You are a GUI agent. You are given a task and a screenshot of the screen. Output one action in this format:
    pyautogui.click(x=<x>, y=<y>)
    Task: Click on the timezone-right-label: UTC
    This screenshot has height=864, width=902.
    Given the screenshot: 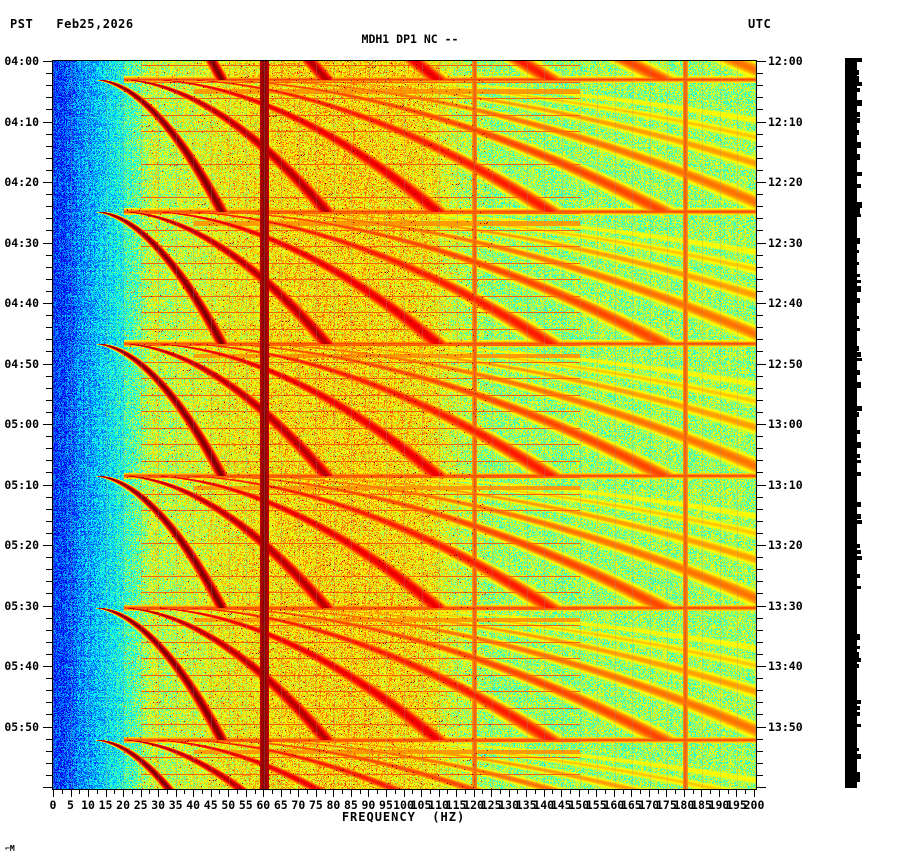 What is the action you would take?
    pyautogui.click(x=760, y=24)
    